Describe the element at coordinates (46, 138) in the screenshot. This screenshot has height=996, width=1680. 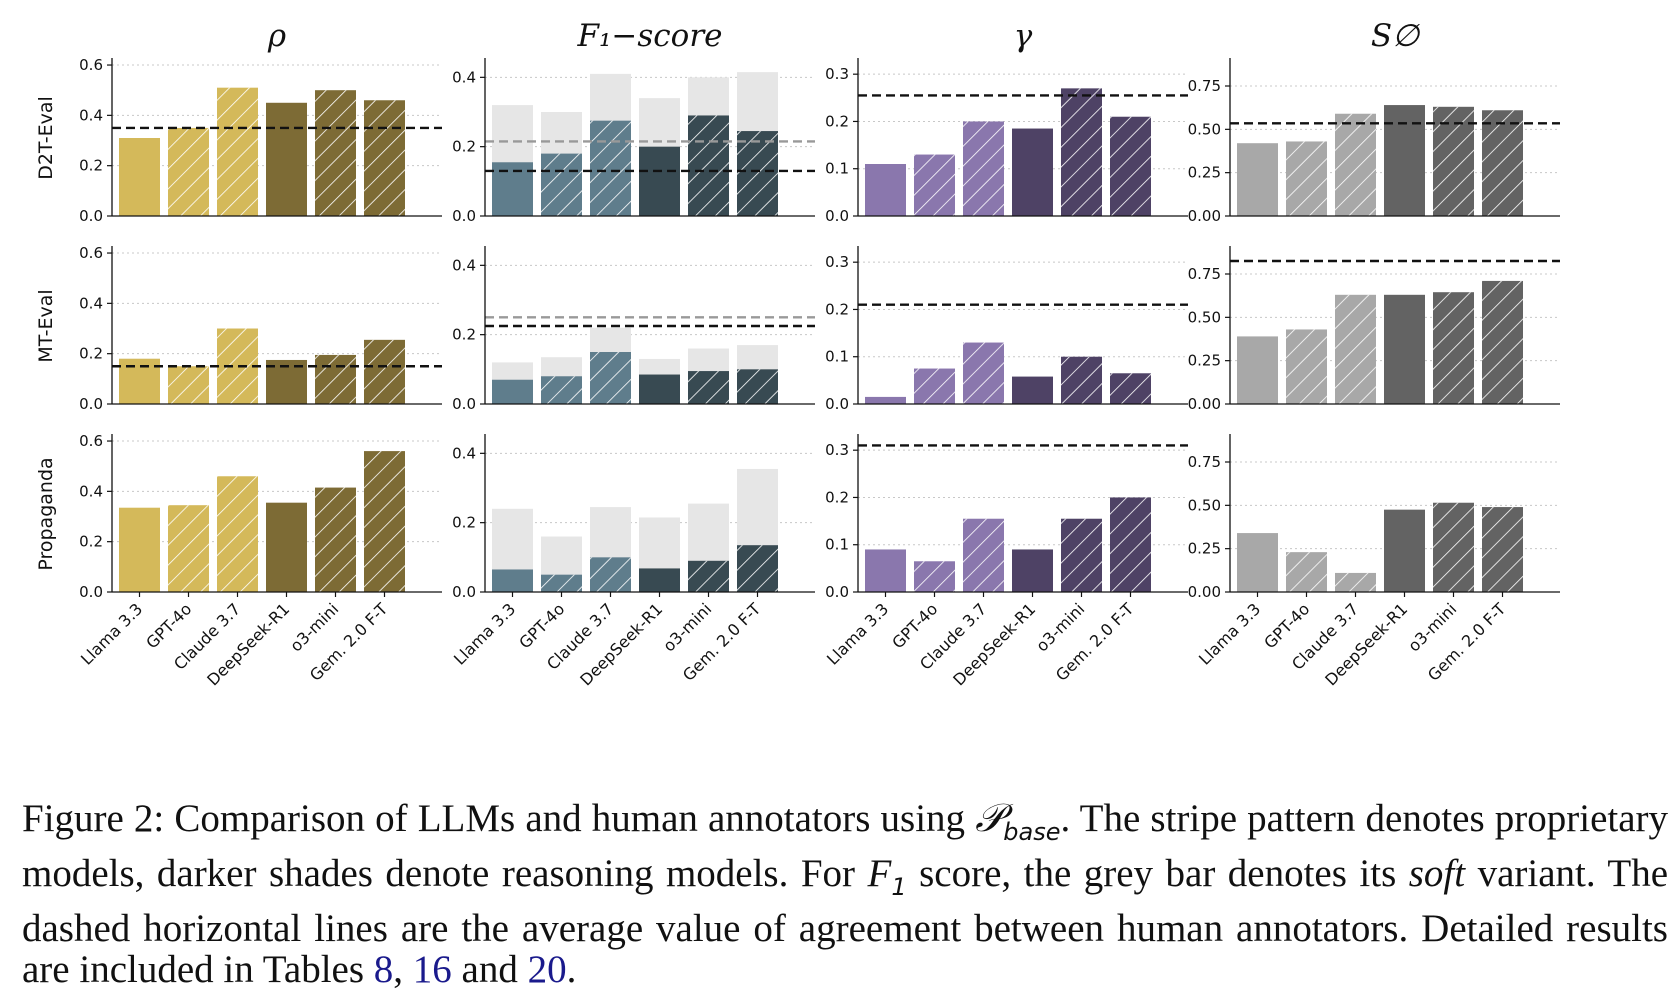
I see `row-label-d2t-eval: D2T-Eval` at that location.